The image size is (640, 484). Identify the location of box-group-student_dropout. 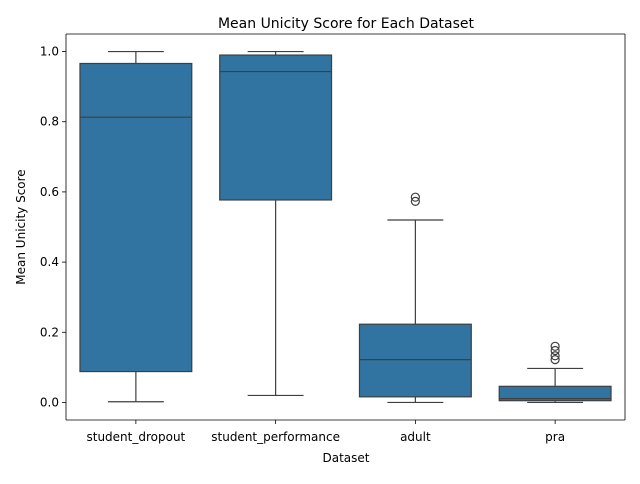
(136, 226).